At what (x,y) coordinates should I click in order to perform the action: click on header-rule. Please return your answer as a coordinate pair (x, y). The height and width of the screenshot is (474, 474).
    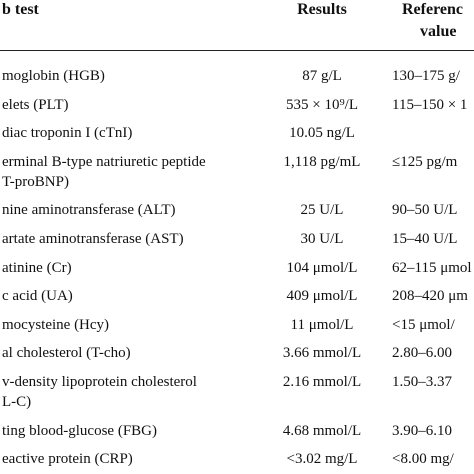
    Looking at the image, I should click on (237, 50).